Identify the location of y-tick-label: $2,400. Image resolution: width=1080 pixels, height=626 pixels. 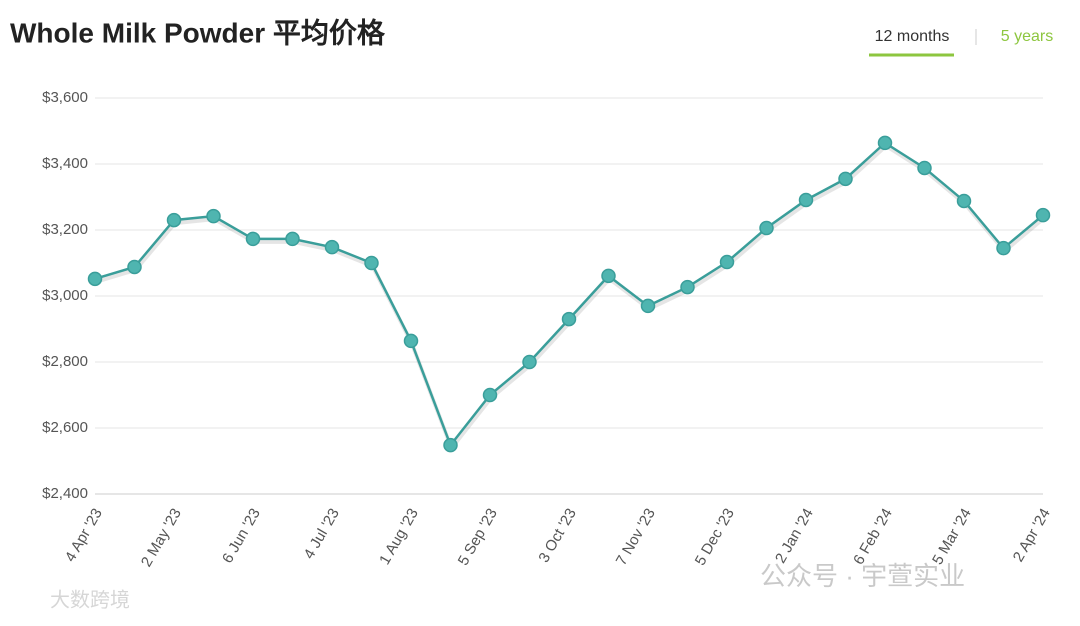
(65, 493).